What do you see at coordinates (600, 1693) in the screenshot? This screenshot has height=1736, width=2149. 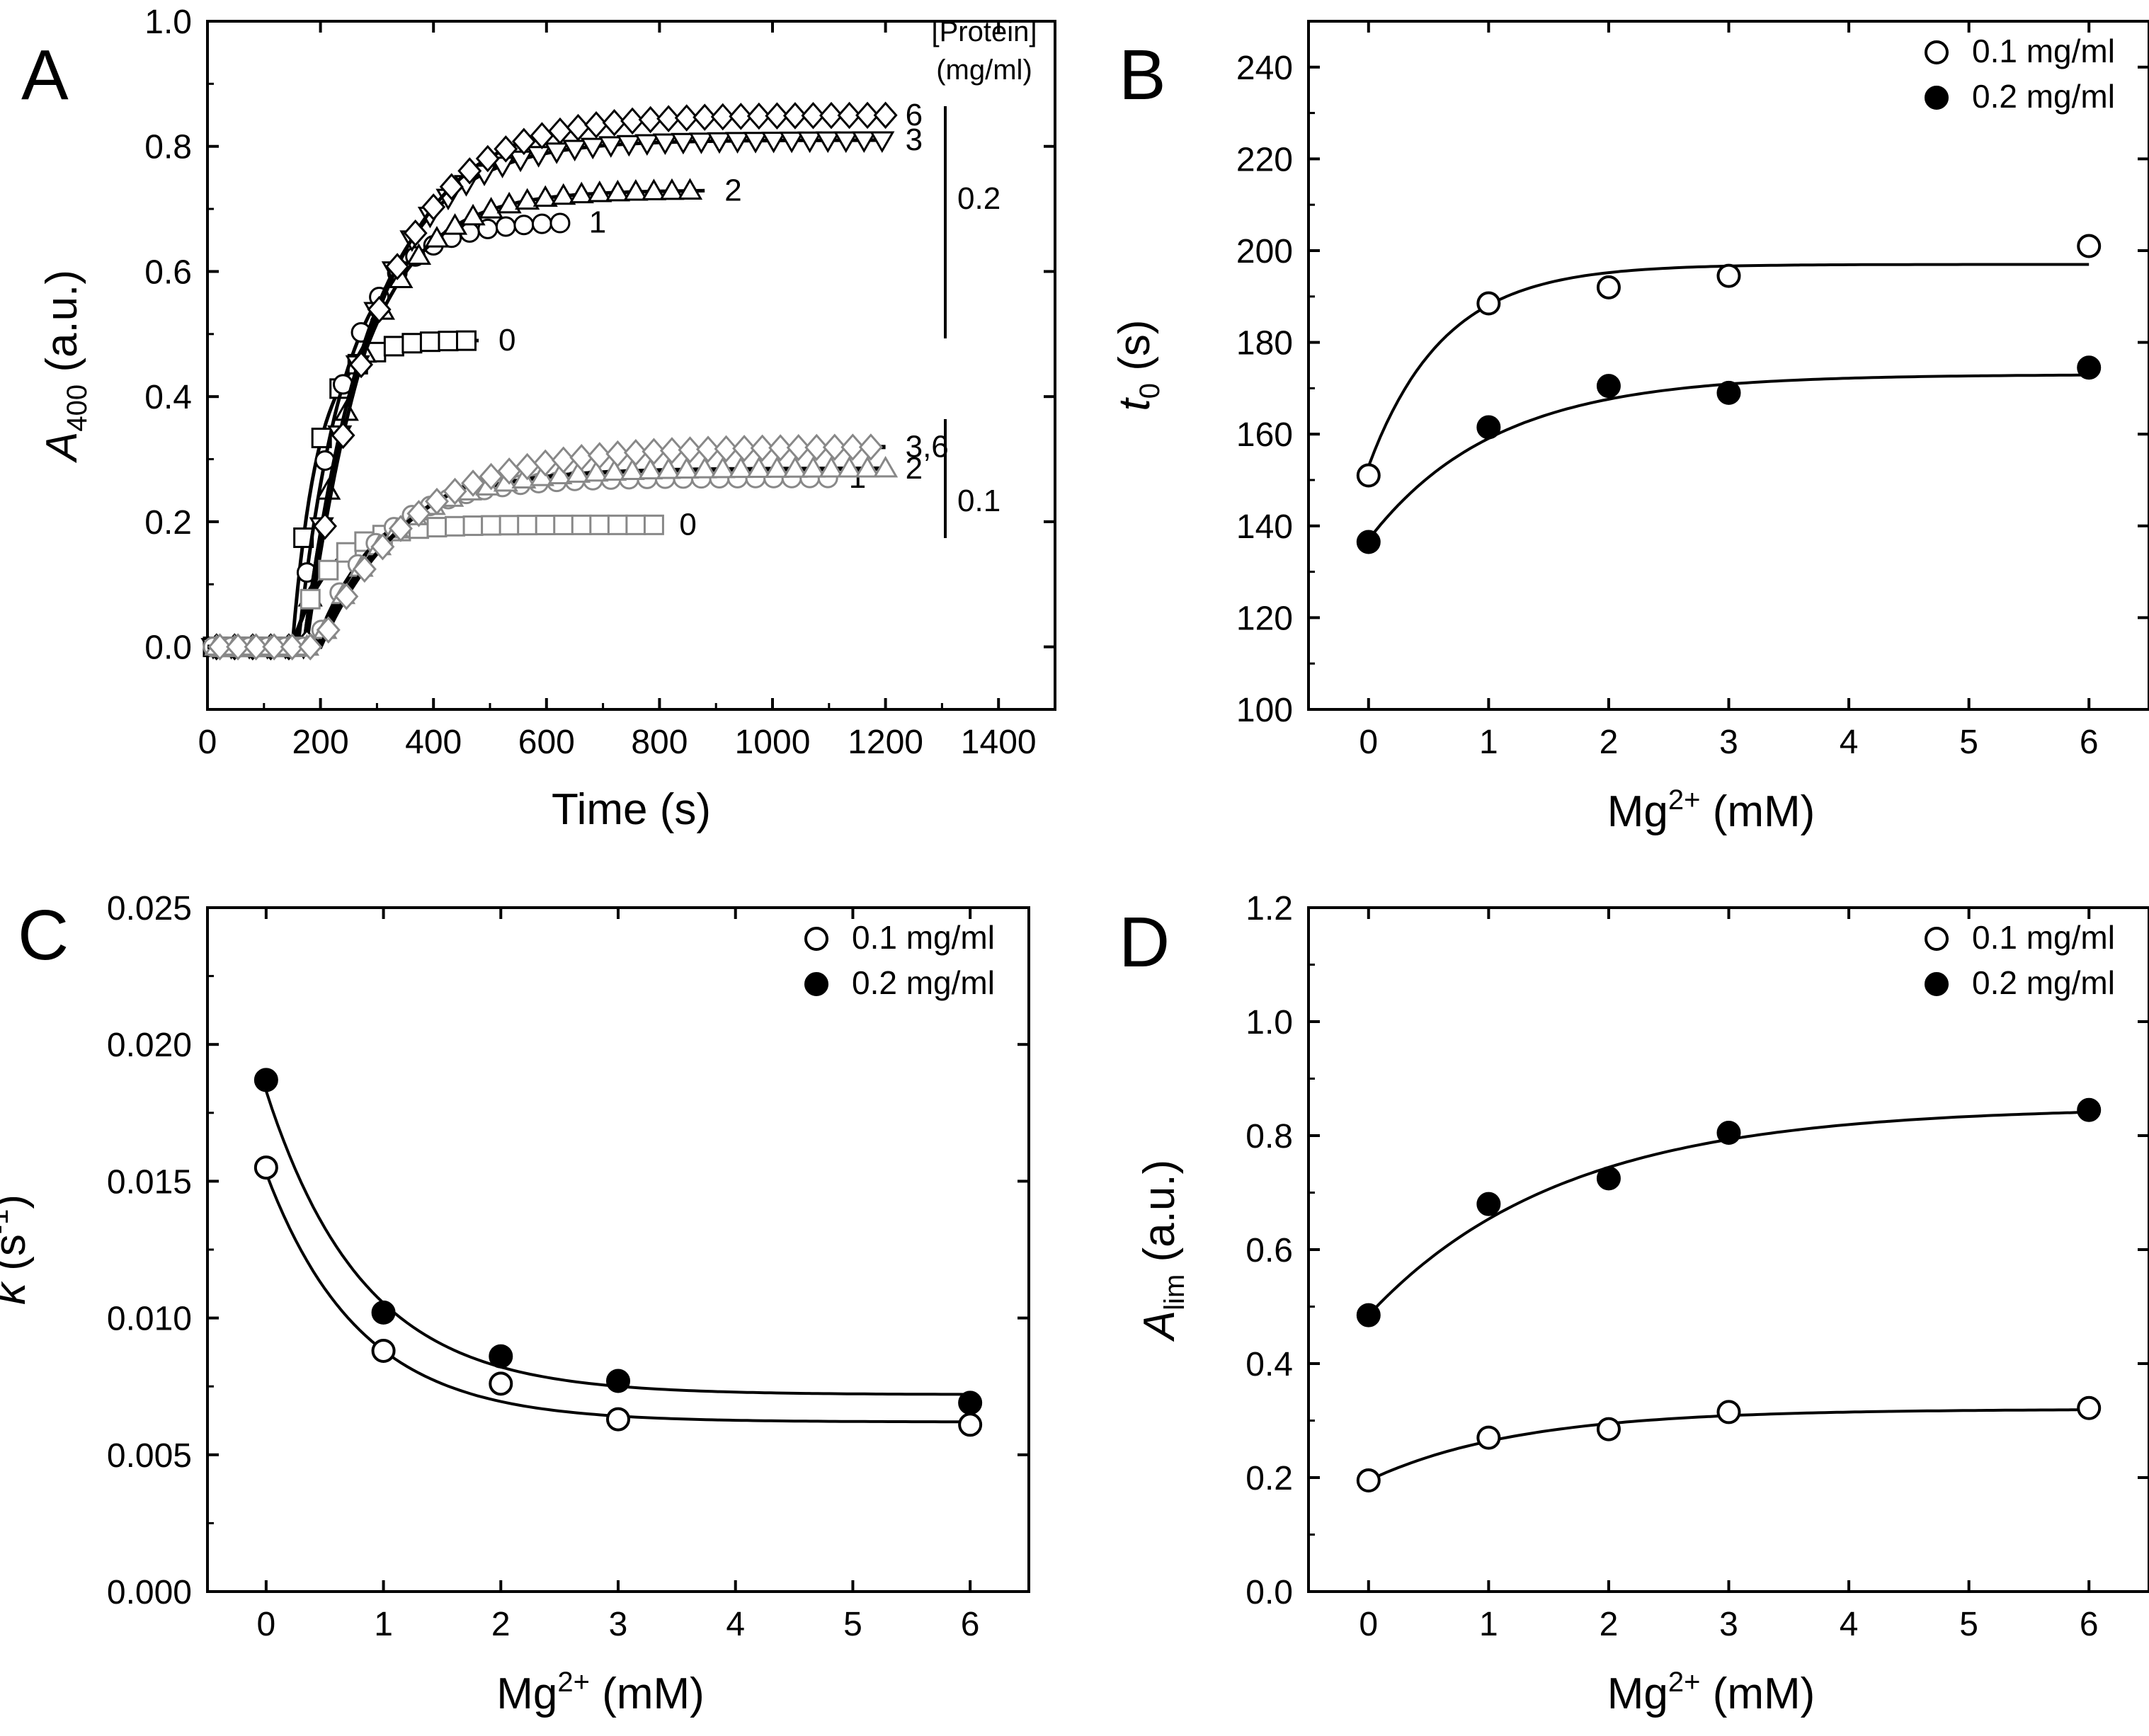 I see `x-axis-title: Mg2+ (mM)` at bounding box center [600, 1693].